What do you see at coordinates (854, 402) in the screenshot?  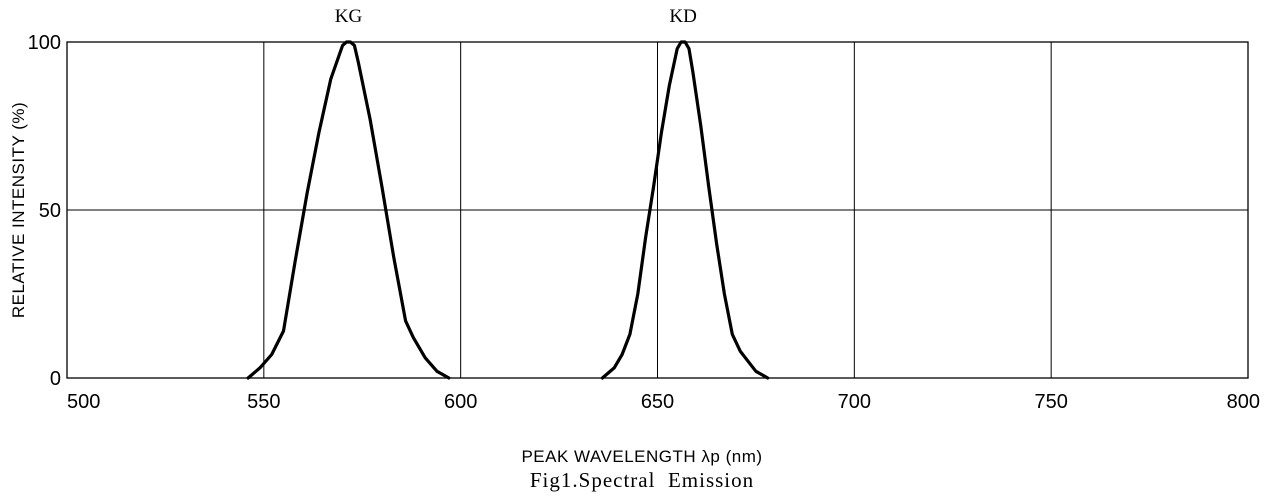 I see `x-tick-label-700: 700` at bounding box center [854, 402].